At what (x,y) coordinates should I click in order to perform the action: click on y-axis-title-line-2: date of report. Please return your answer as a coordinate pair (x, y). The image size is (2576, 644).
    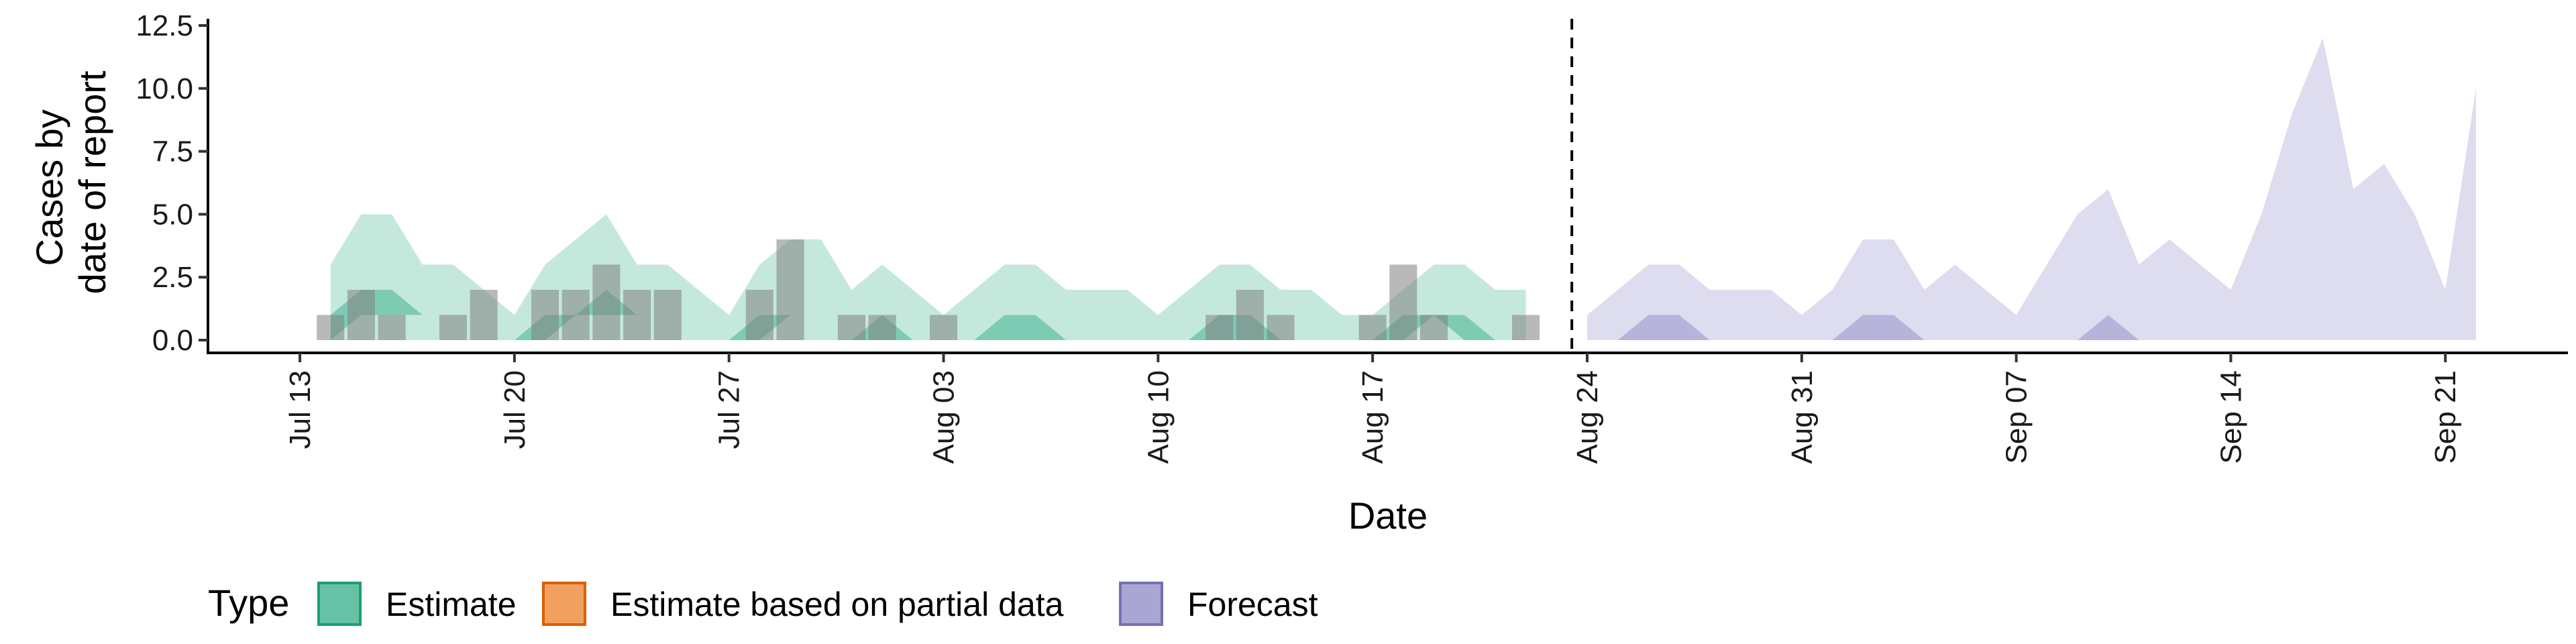
    Looking at the image, I should click on (92, 182).